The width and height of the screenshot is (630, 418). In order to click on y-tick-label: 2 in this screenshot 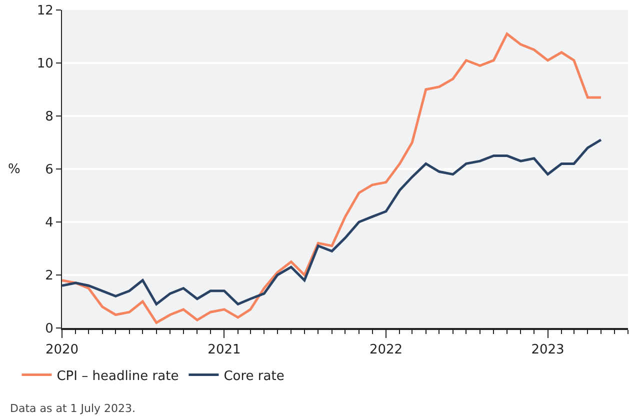, I will do `click(49, 276)`.